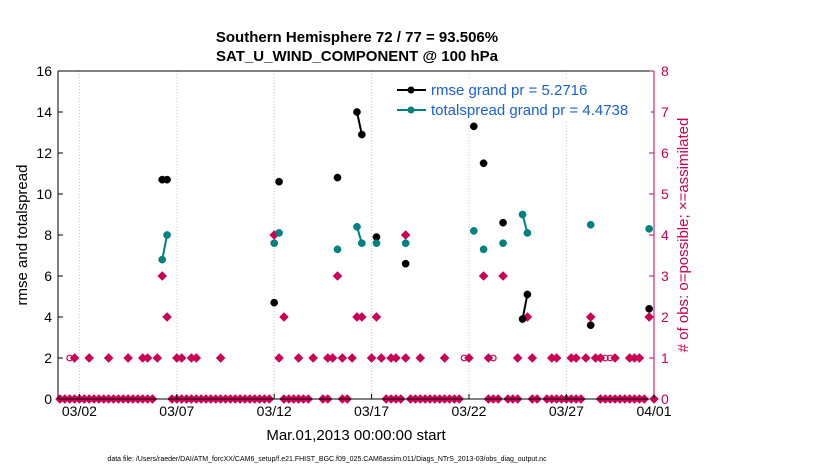 This screenshot has height=470, width=830. I want to click on x-axis-label: Mar.01,2013 00:00:00 start, so click(356, 435).